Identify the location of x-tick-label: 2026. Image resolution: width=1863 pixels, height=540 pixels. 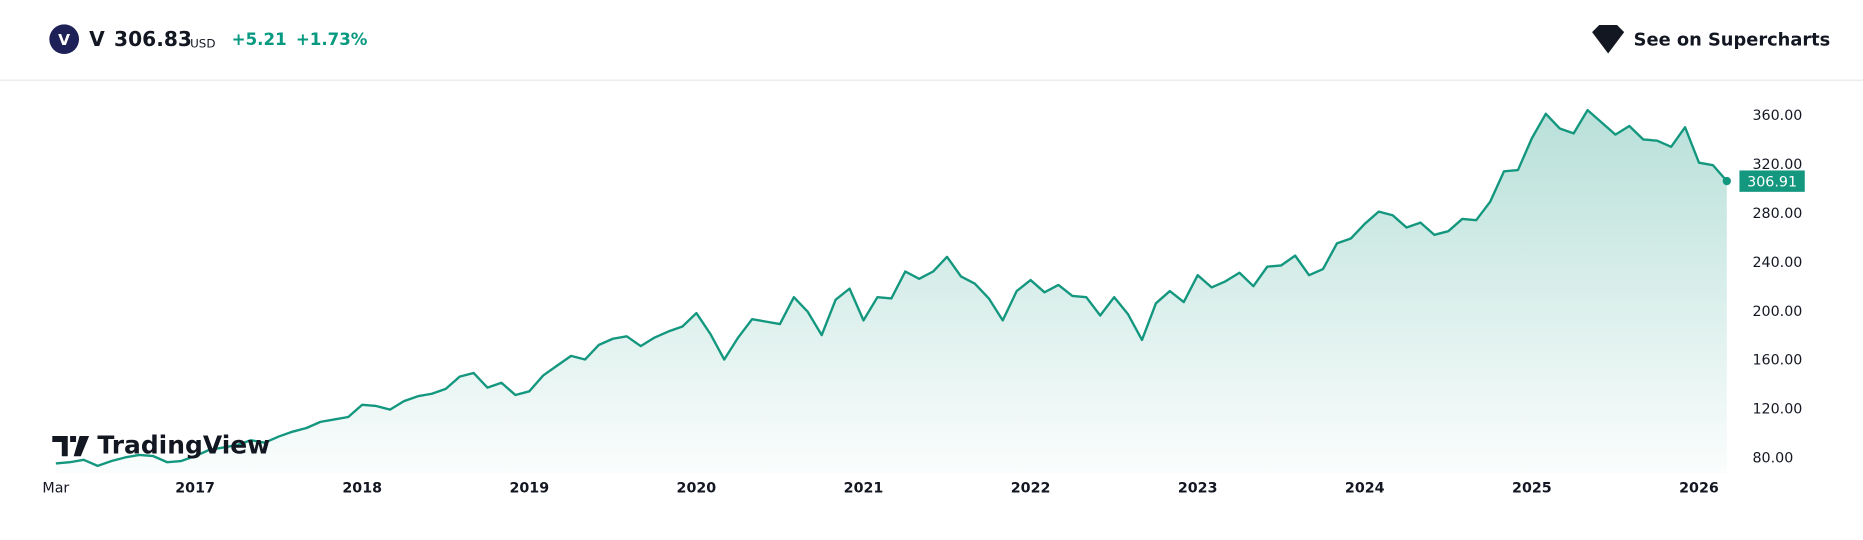
(1699, 488).